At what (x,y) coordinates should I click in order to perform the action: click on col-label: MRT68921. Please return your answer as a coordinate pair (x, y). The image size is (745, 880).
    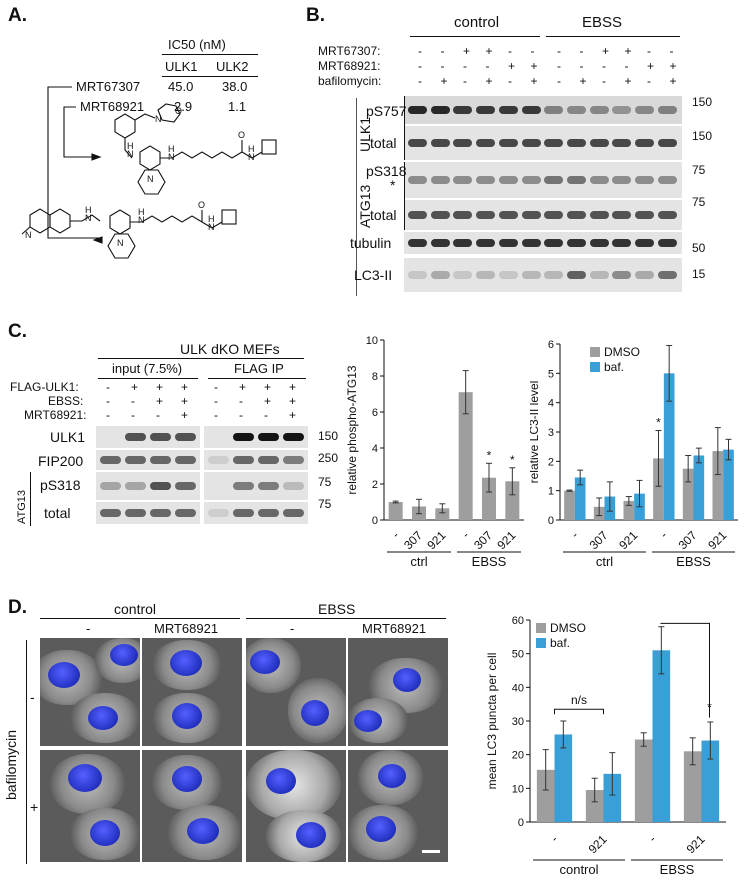
    Looking at the image, I should click on (394, 628).